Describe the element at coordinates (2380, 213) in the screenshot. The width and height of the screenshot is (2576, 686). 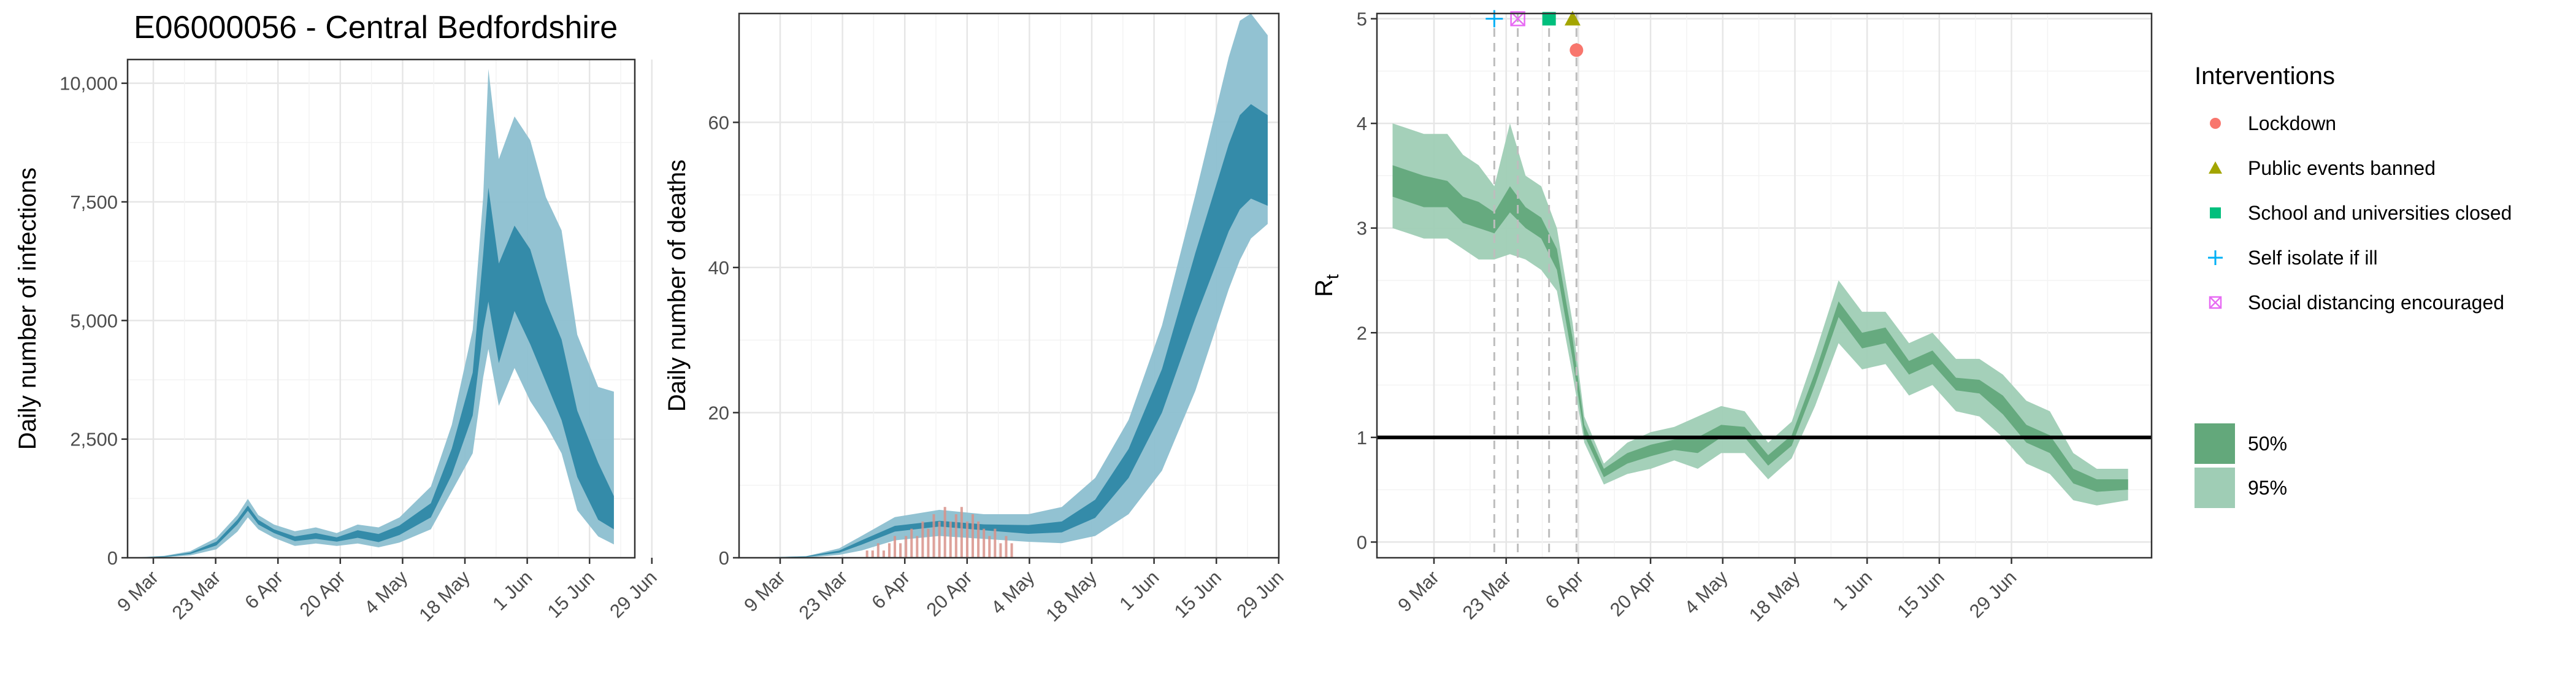
I see `legend-item-label: School and universities closed` at that location.